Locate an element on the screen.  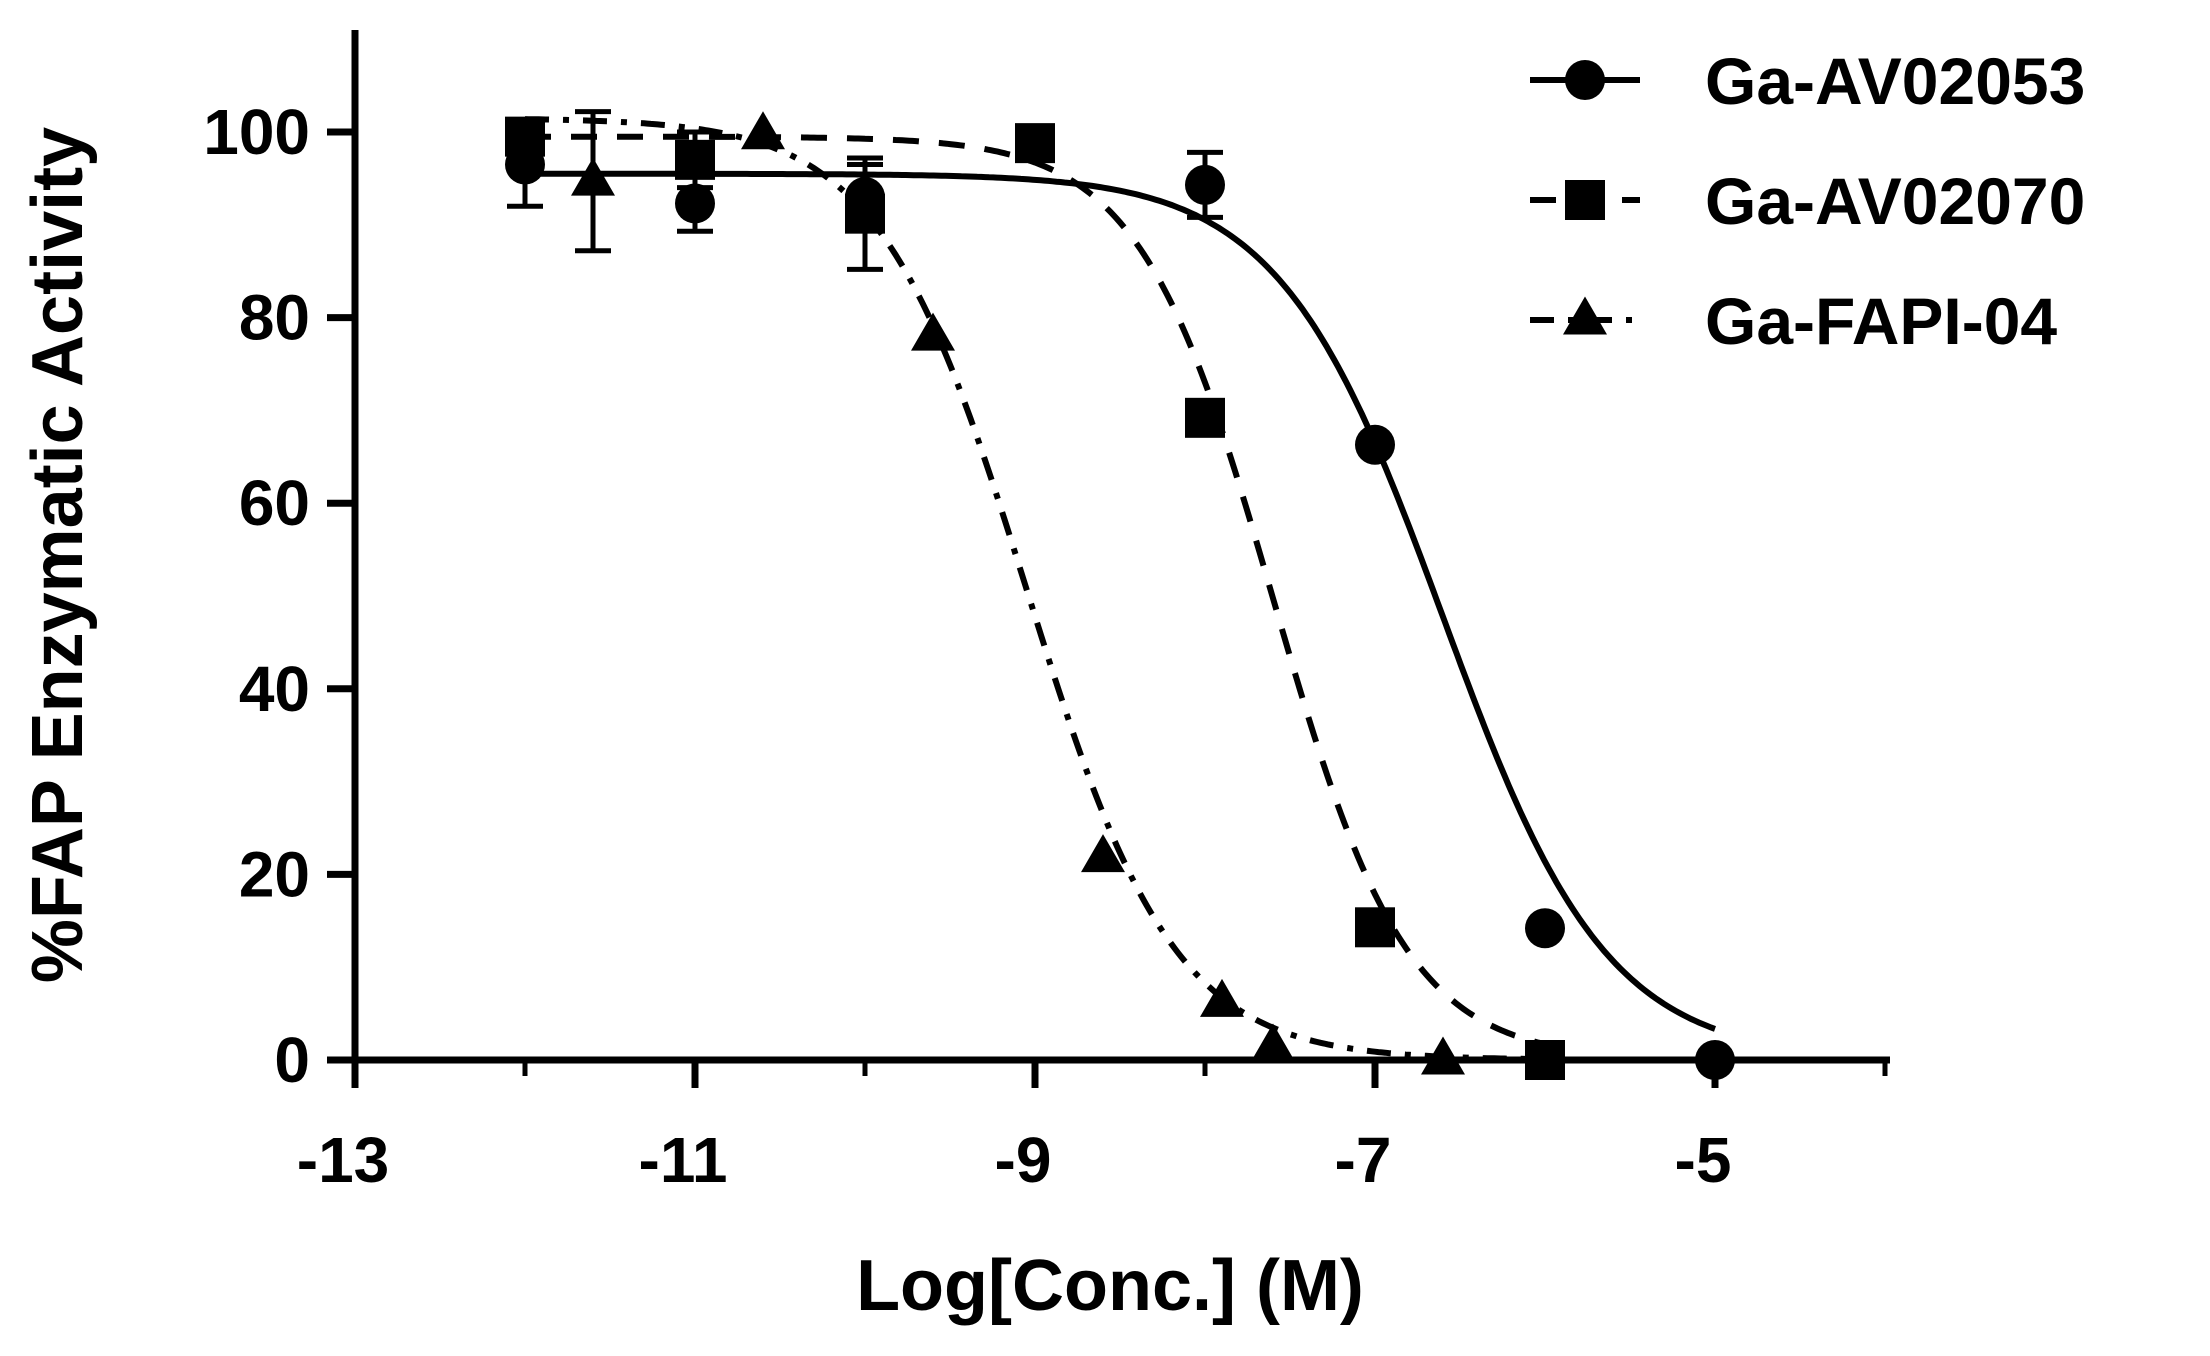
y-tick-label: 40 is located at coordinates (274, 689).